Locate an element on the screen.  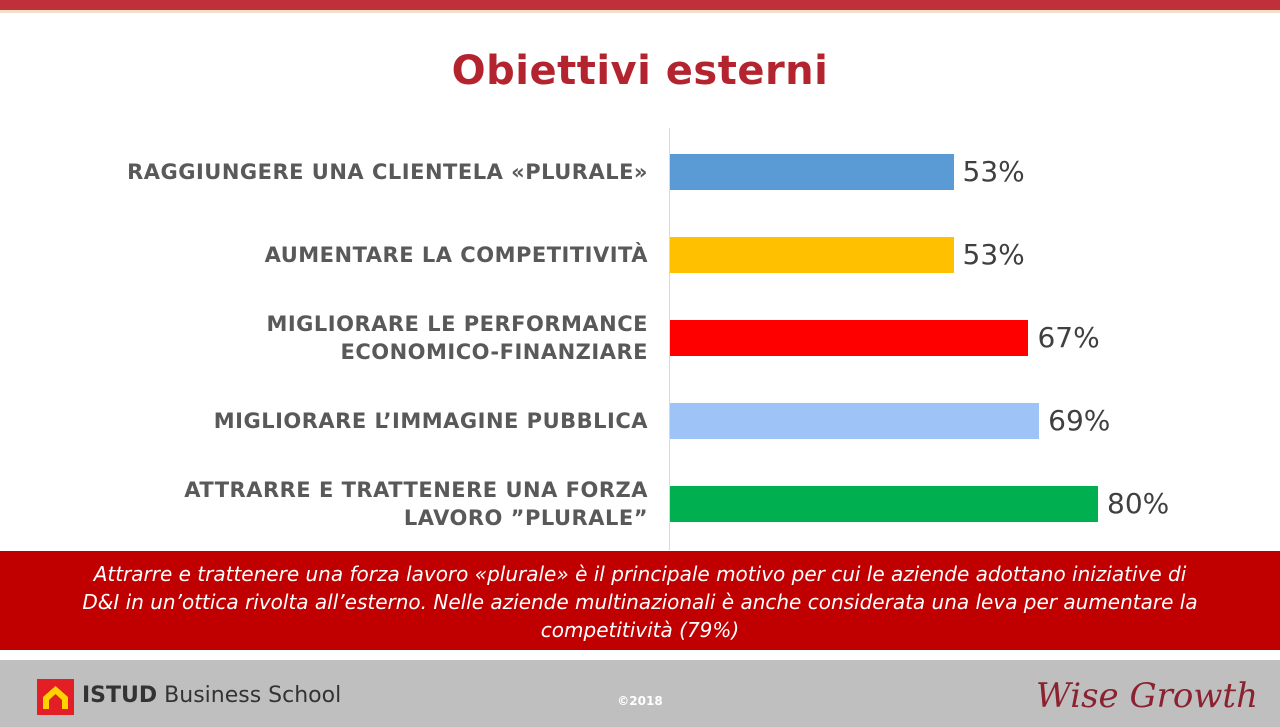
istud-logo-icon is located at coordinates (55, 697).